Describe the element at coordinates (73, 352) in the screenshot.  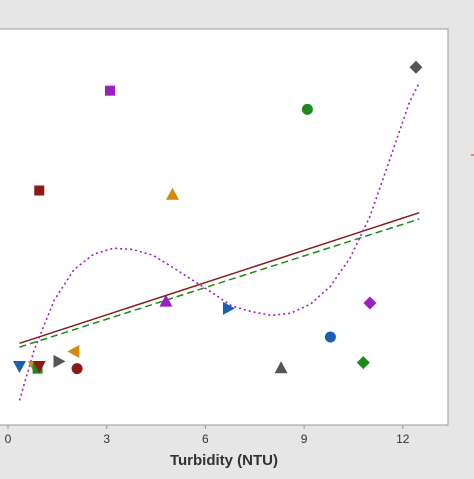
I see `data-point-triangle-left` at that location.